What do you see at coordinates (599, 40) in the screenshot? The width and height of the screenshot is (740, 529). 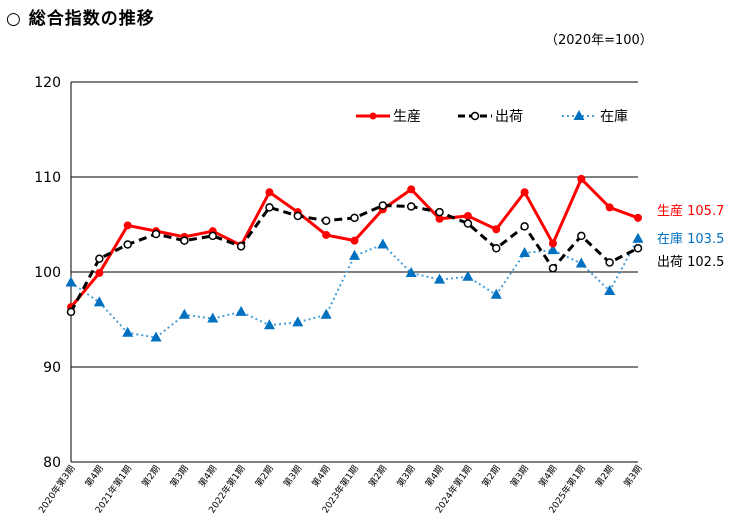 I see `base-year-note: （2020年=100）` at bounding box center [599, 40].